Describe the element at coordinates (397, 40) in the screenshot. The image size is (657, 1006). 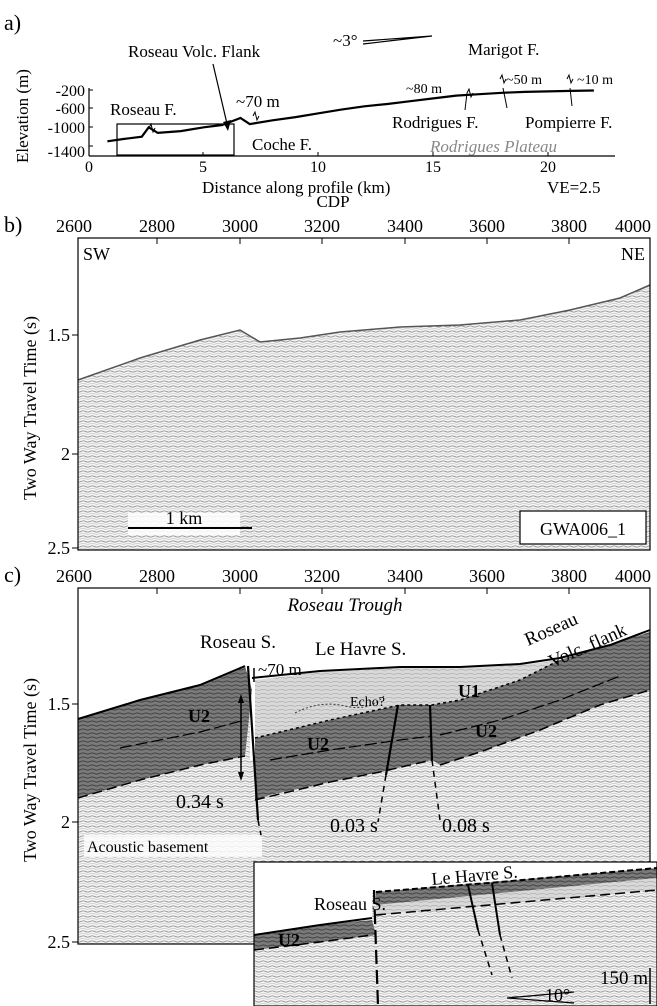
I see `dip-wedge` at that location.